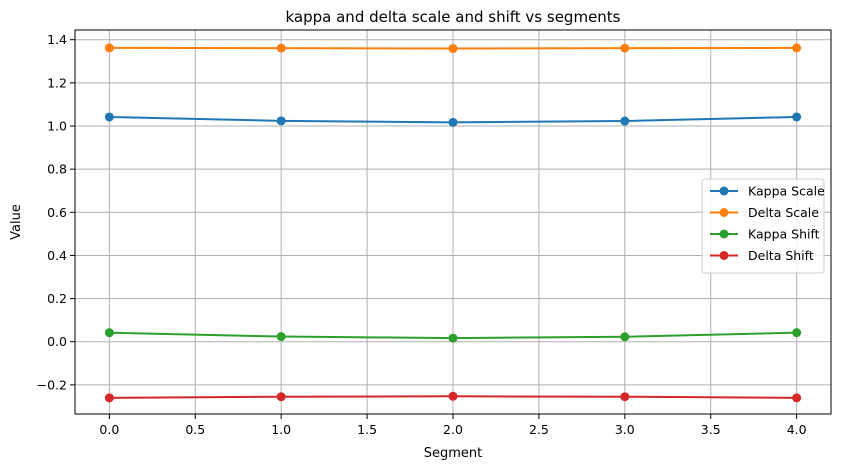 This screenshot has width=857, height=470. Describe the element at coordinates (57, 82) in the screenshot. I see `y-tick-label: 1.2` at that location.